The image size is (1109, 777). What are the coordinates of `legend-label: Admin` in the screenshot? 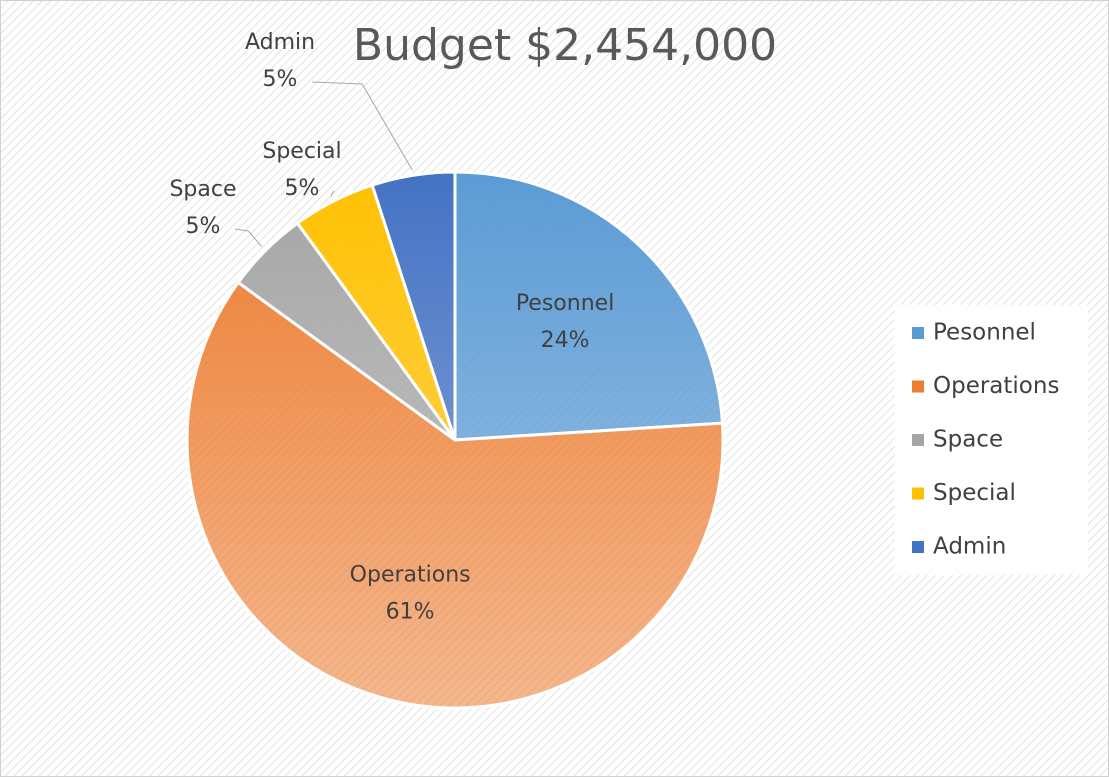 It's located at (969, 547).